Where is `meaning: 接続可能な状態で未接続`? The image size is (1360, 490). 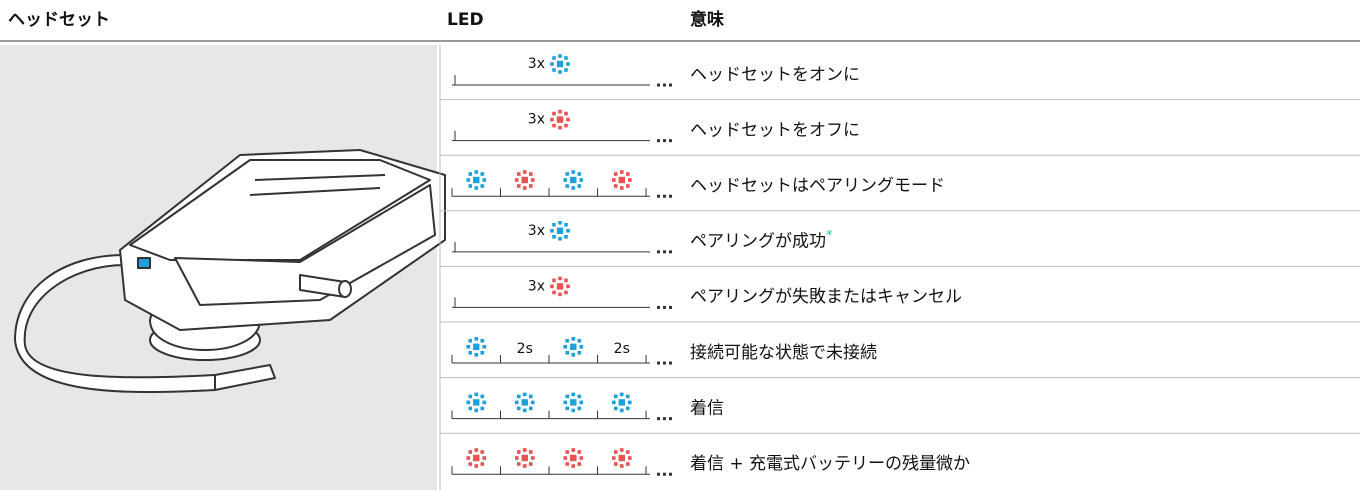
meaning: 接続可能な状態で未接続 is located at coordinates (783, 353).